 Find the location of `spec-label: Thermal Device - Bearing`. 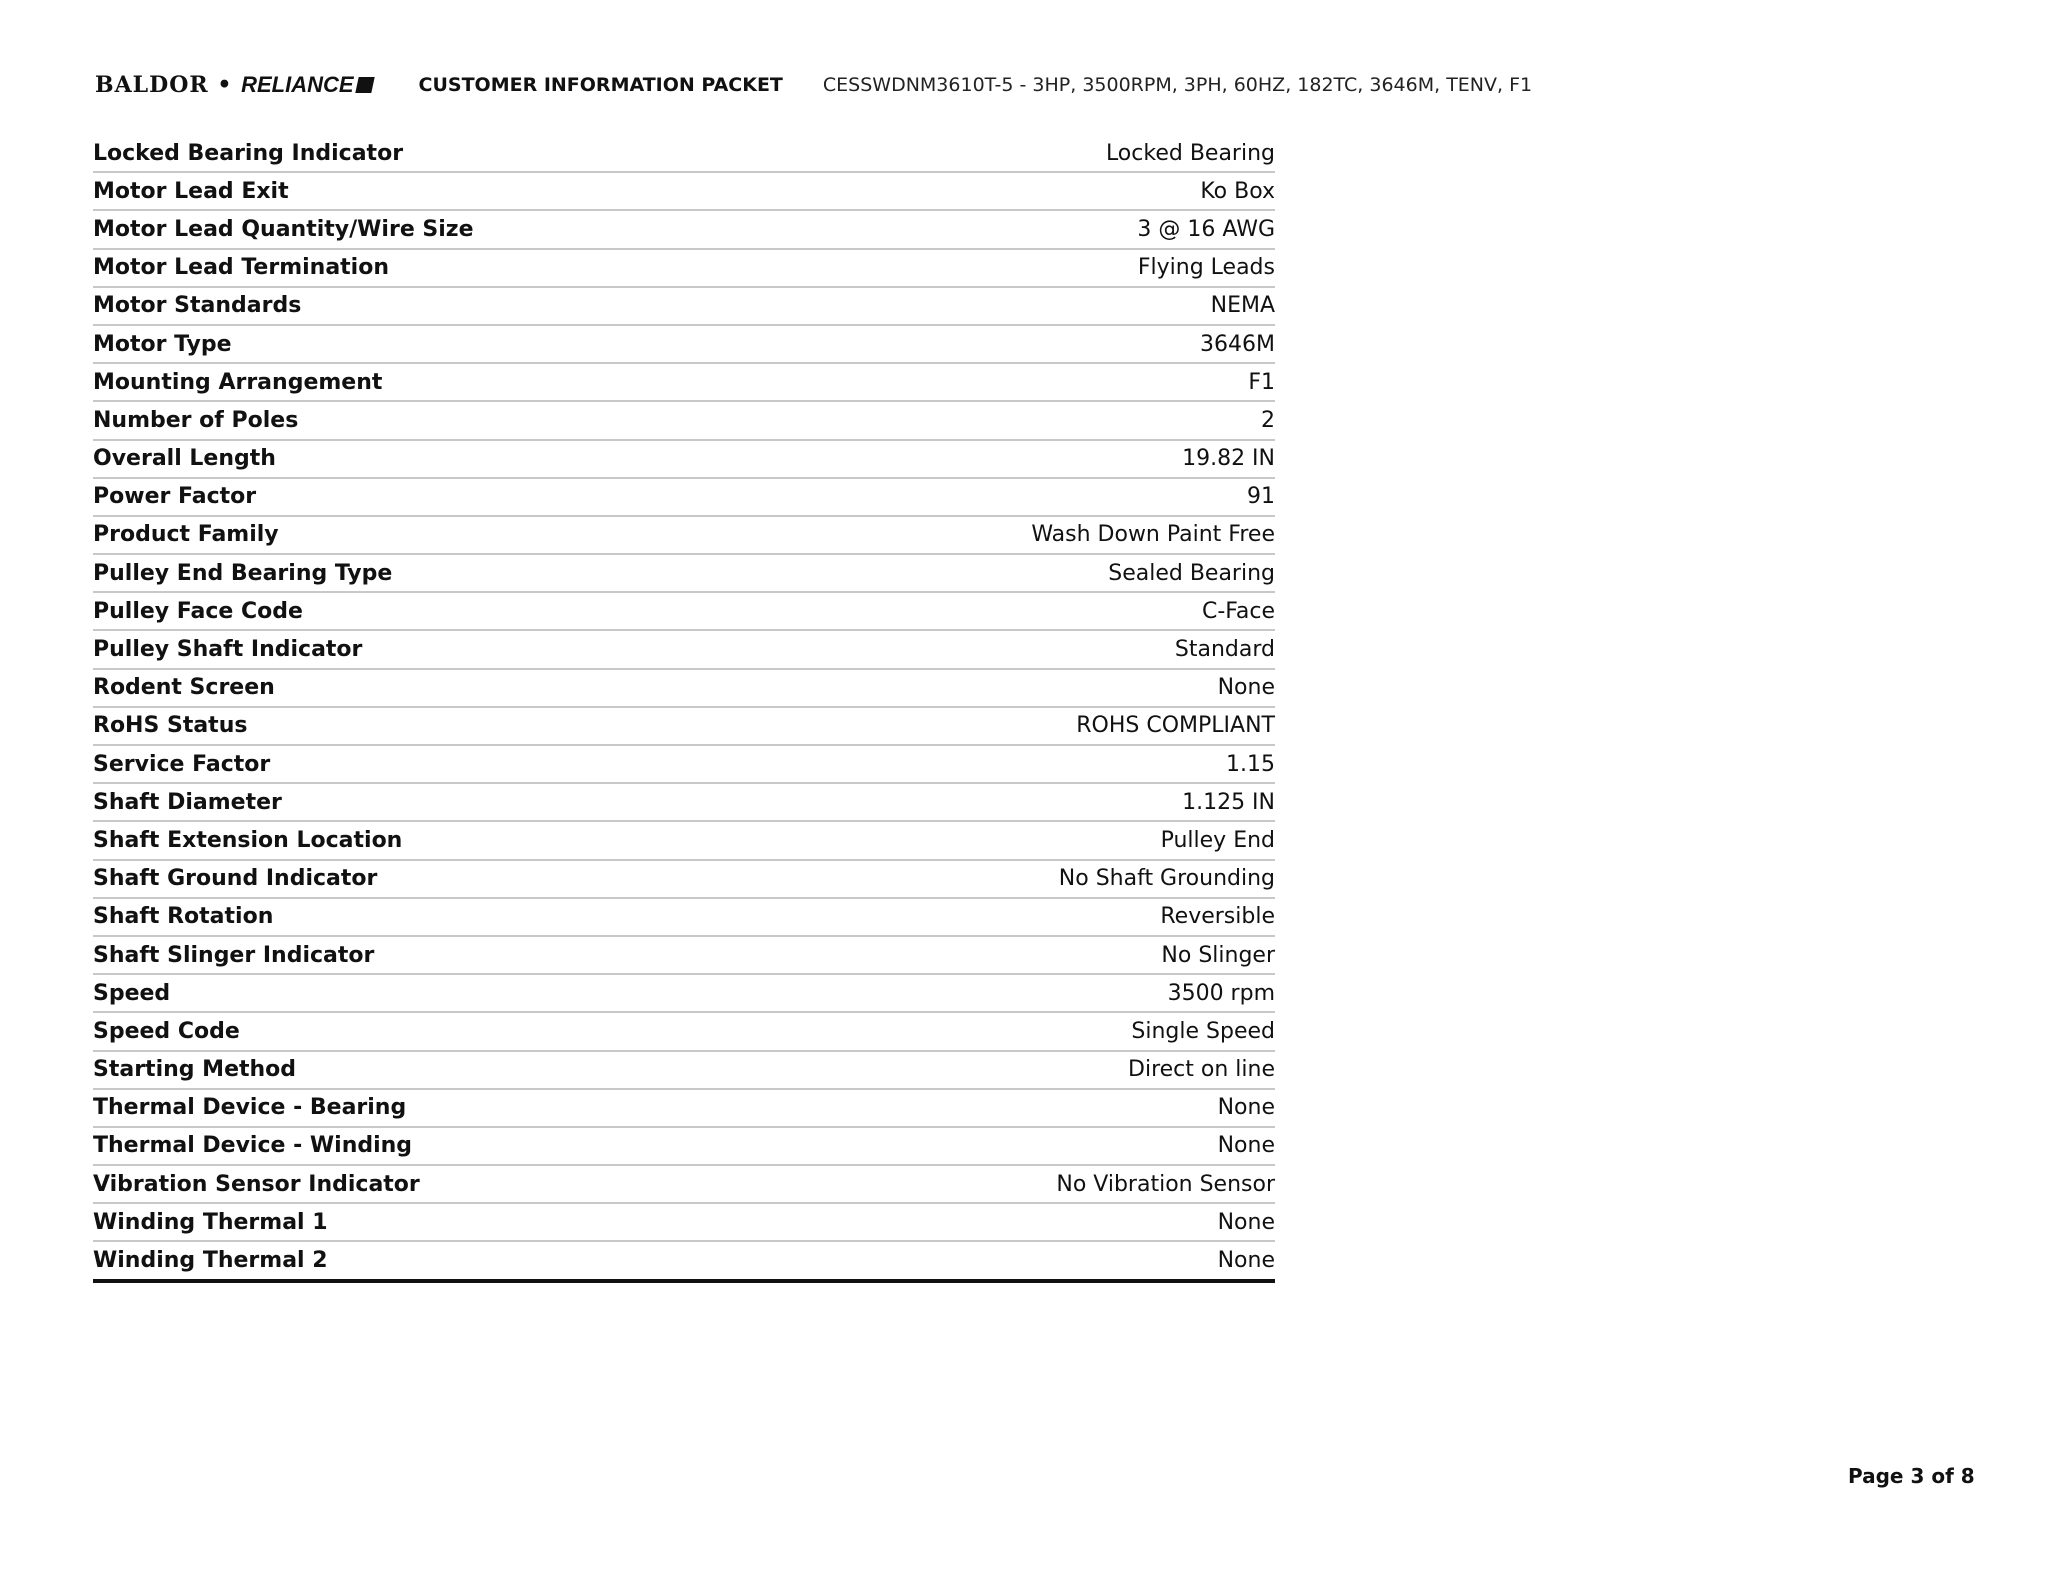

spec-label: Thermal Device - Bearing is located at coordinates (453, 1108).